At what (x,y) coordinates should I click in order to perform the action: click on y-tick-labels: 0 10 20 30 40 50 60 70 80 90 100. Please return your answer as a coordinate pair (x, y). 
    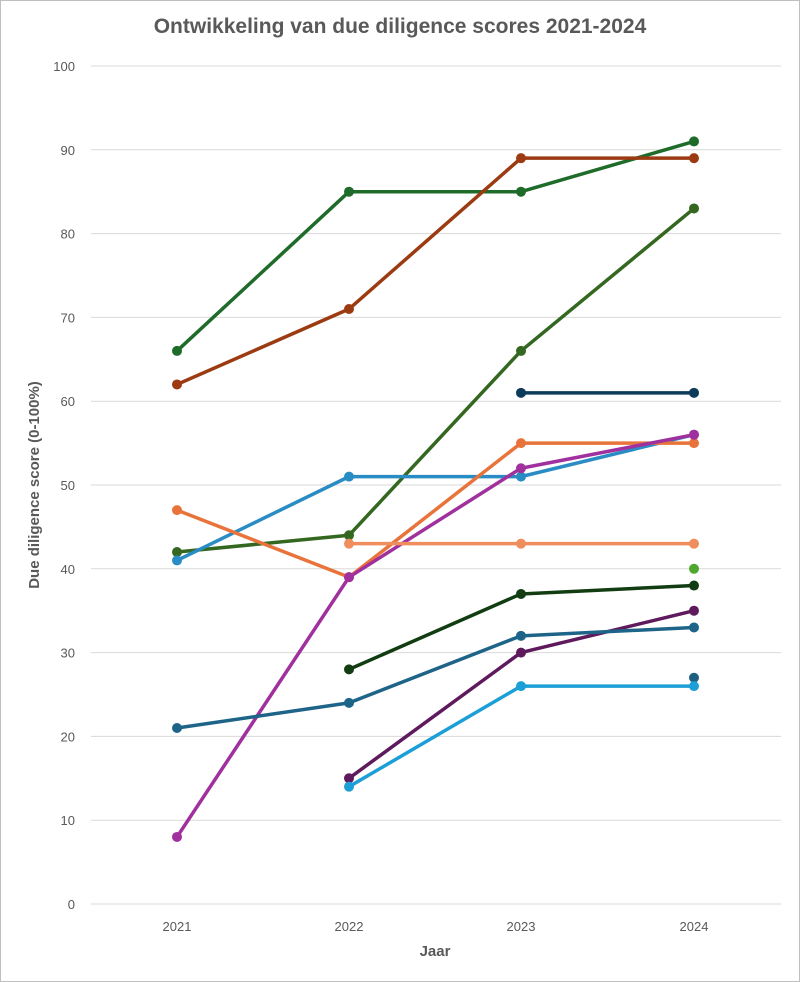
    Looking at the image, I should click on (64, 485).